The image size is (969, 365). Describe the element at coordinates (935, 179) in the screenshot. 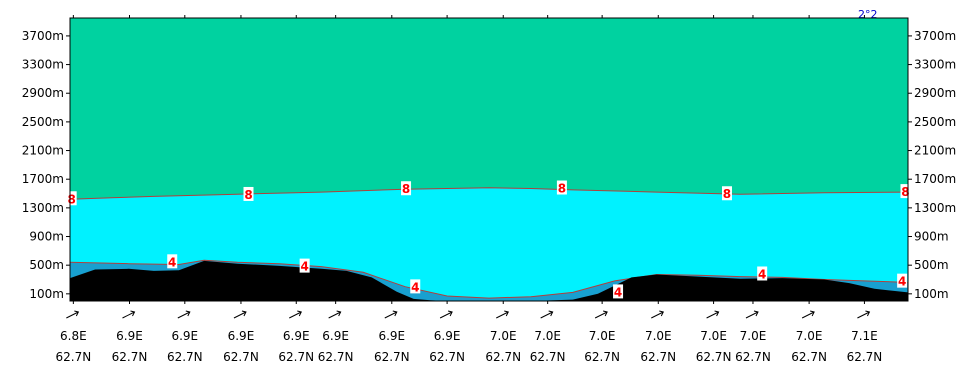

I see `y-tick-label-right: 1700m` at that location.